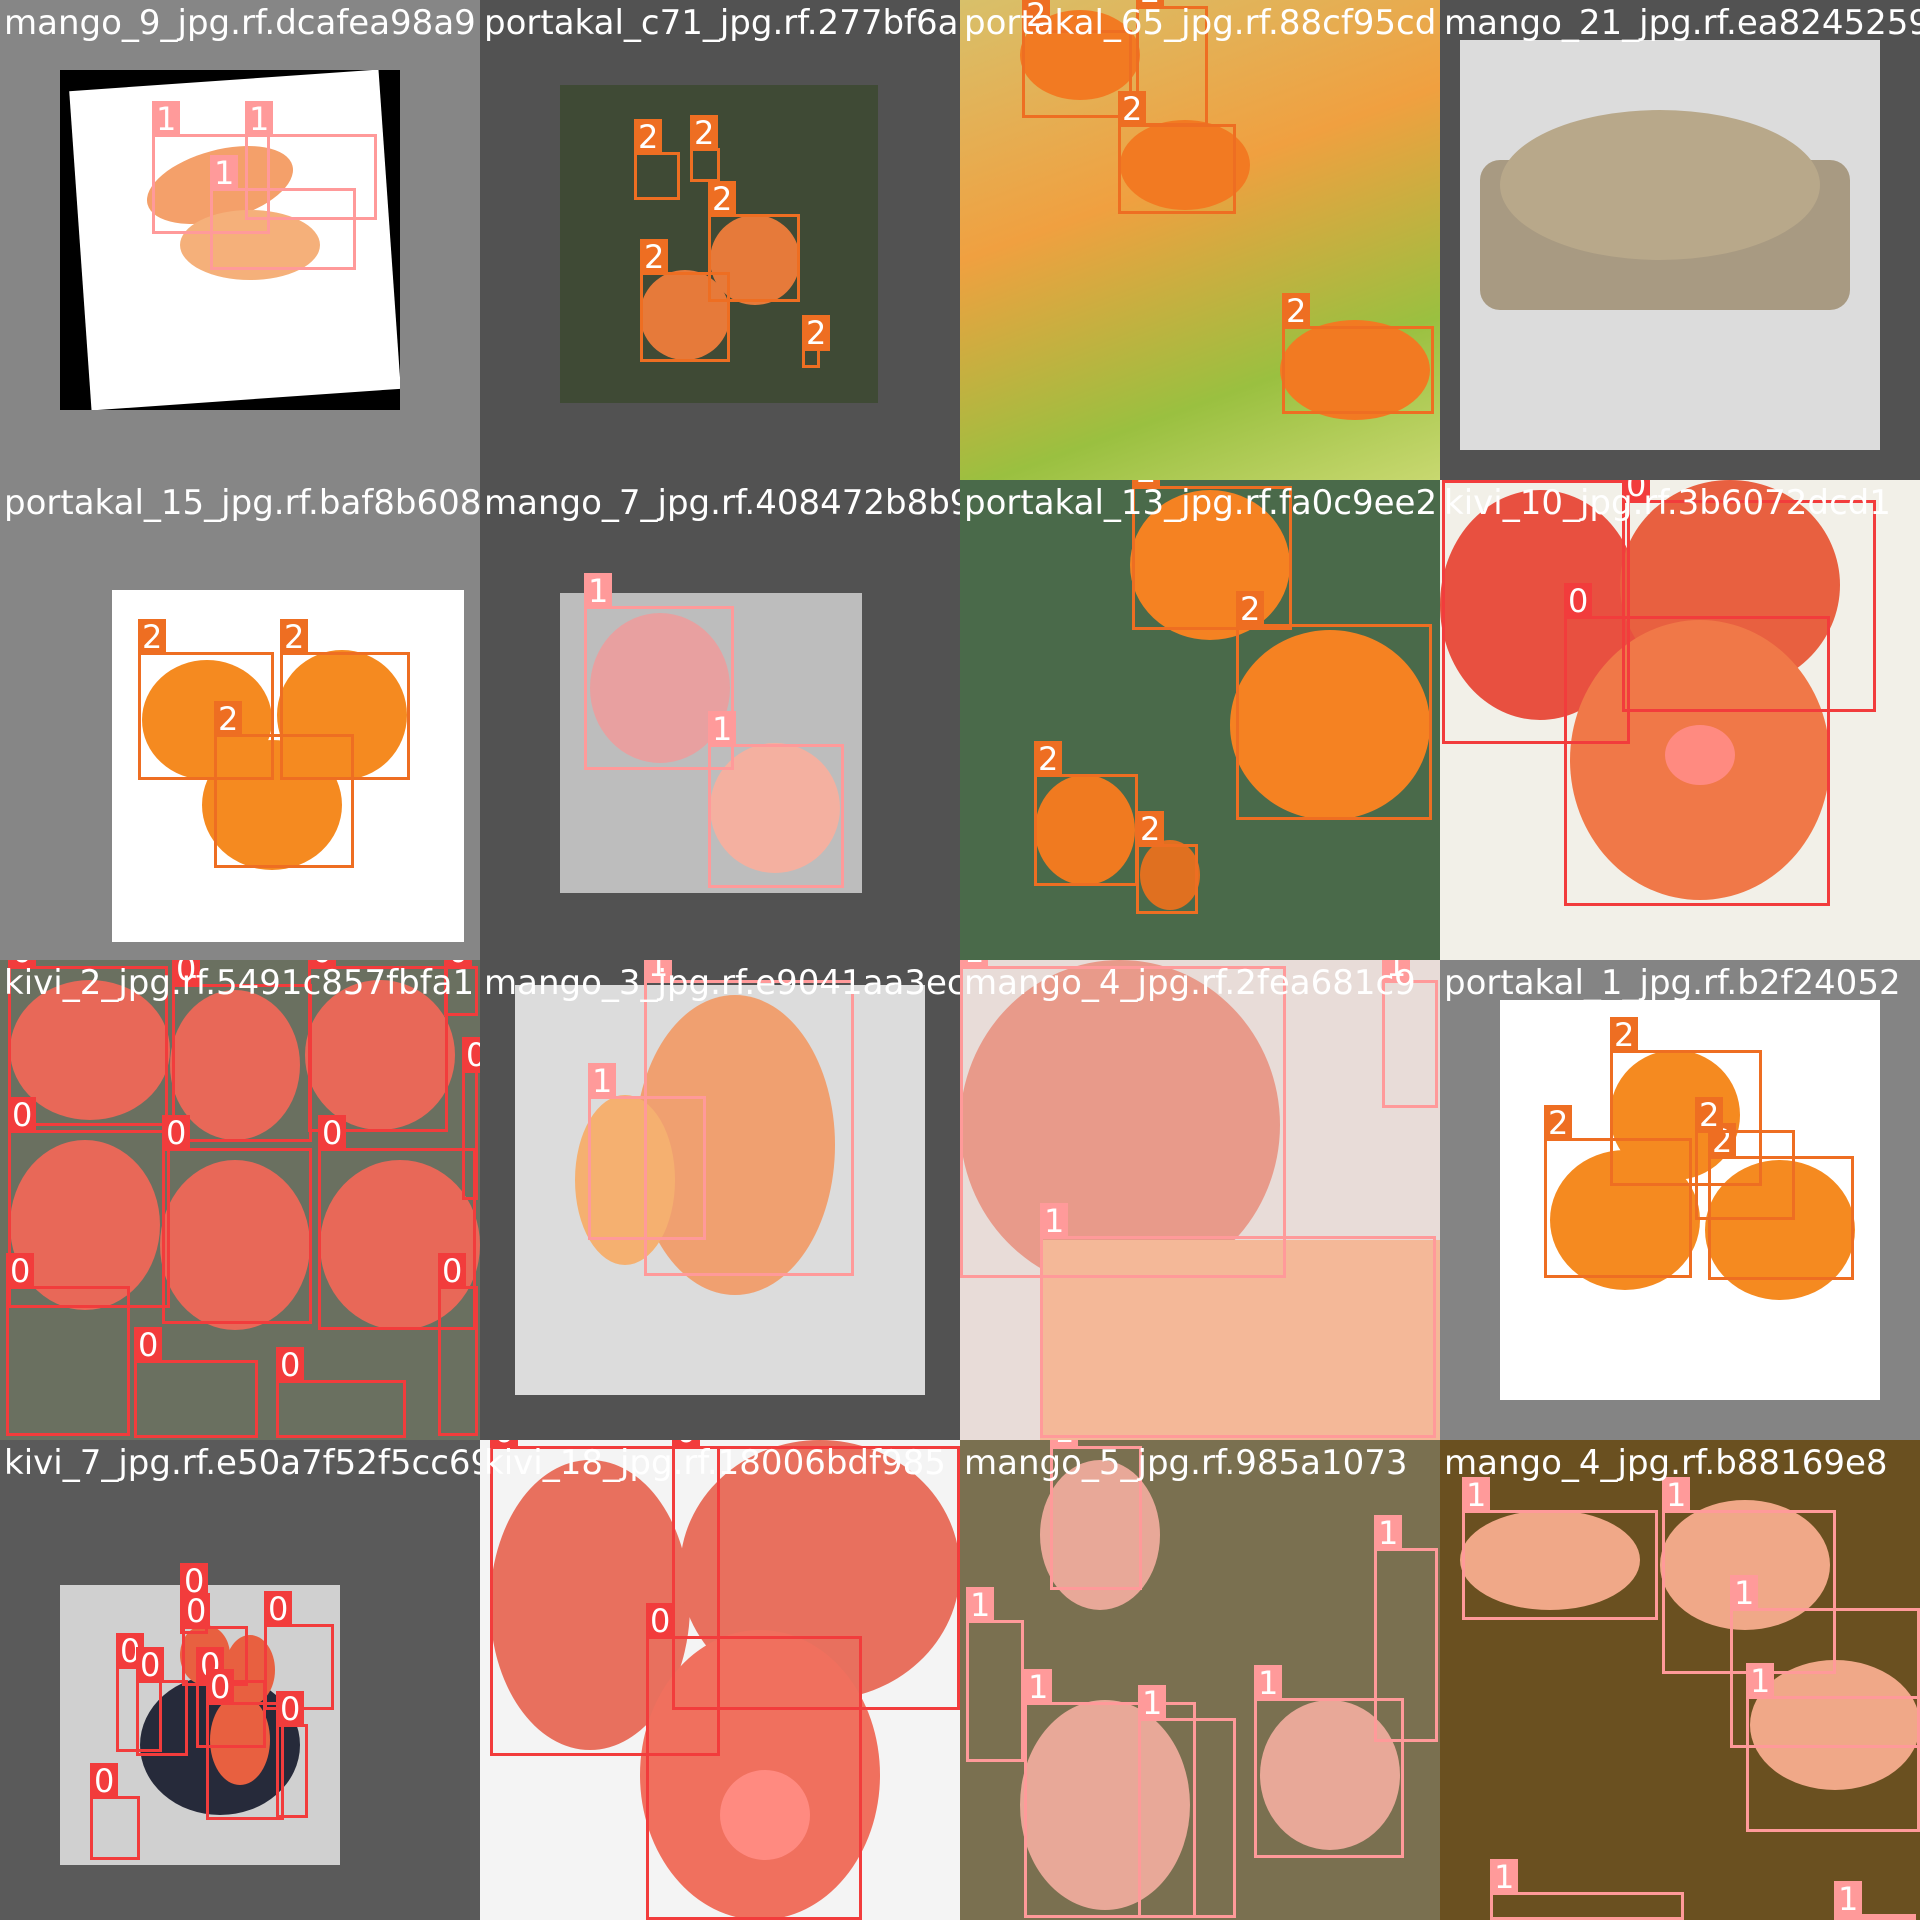  What do you see at coordinates (1200, 1680) in the screenshot?
I see `tile-15: 1 1 1 1 1 1 mango_5_jpg.rf.985a1073` at bounding box center [1200, 1680].